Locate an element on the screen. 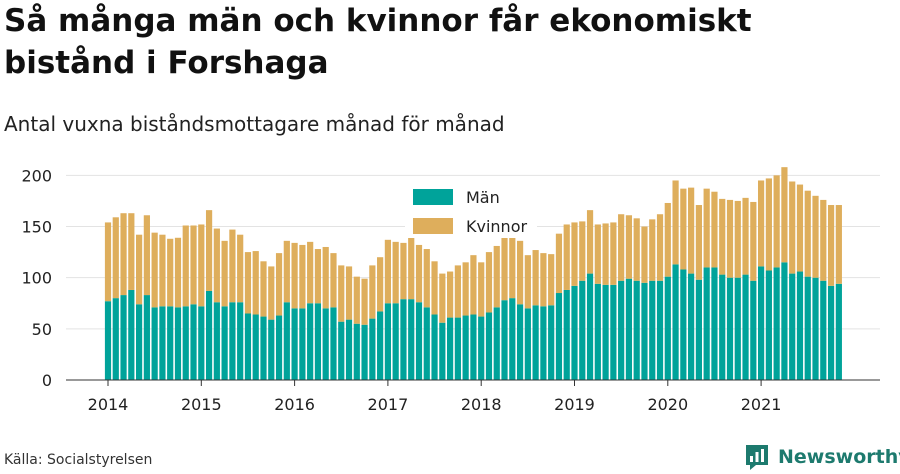 The image size is (900, 474). y-tick-label: 150 is located at coordinates (36, 227).